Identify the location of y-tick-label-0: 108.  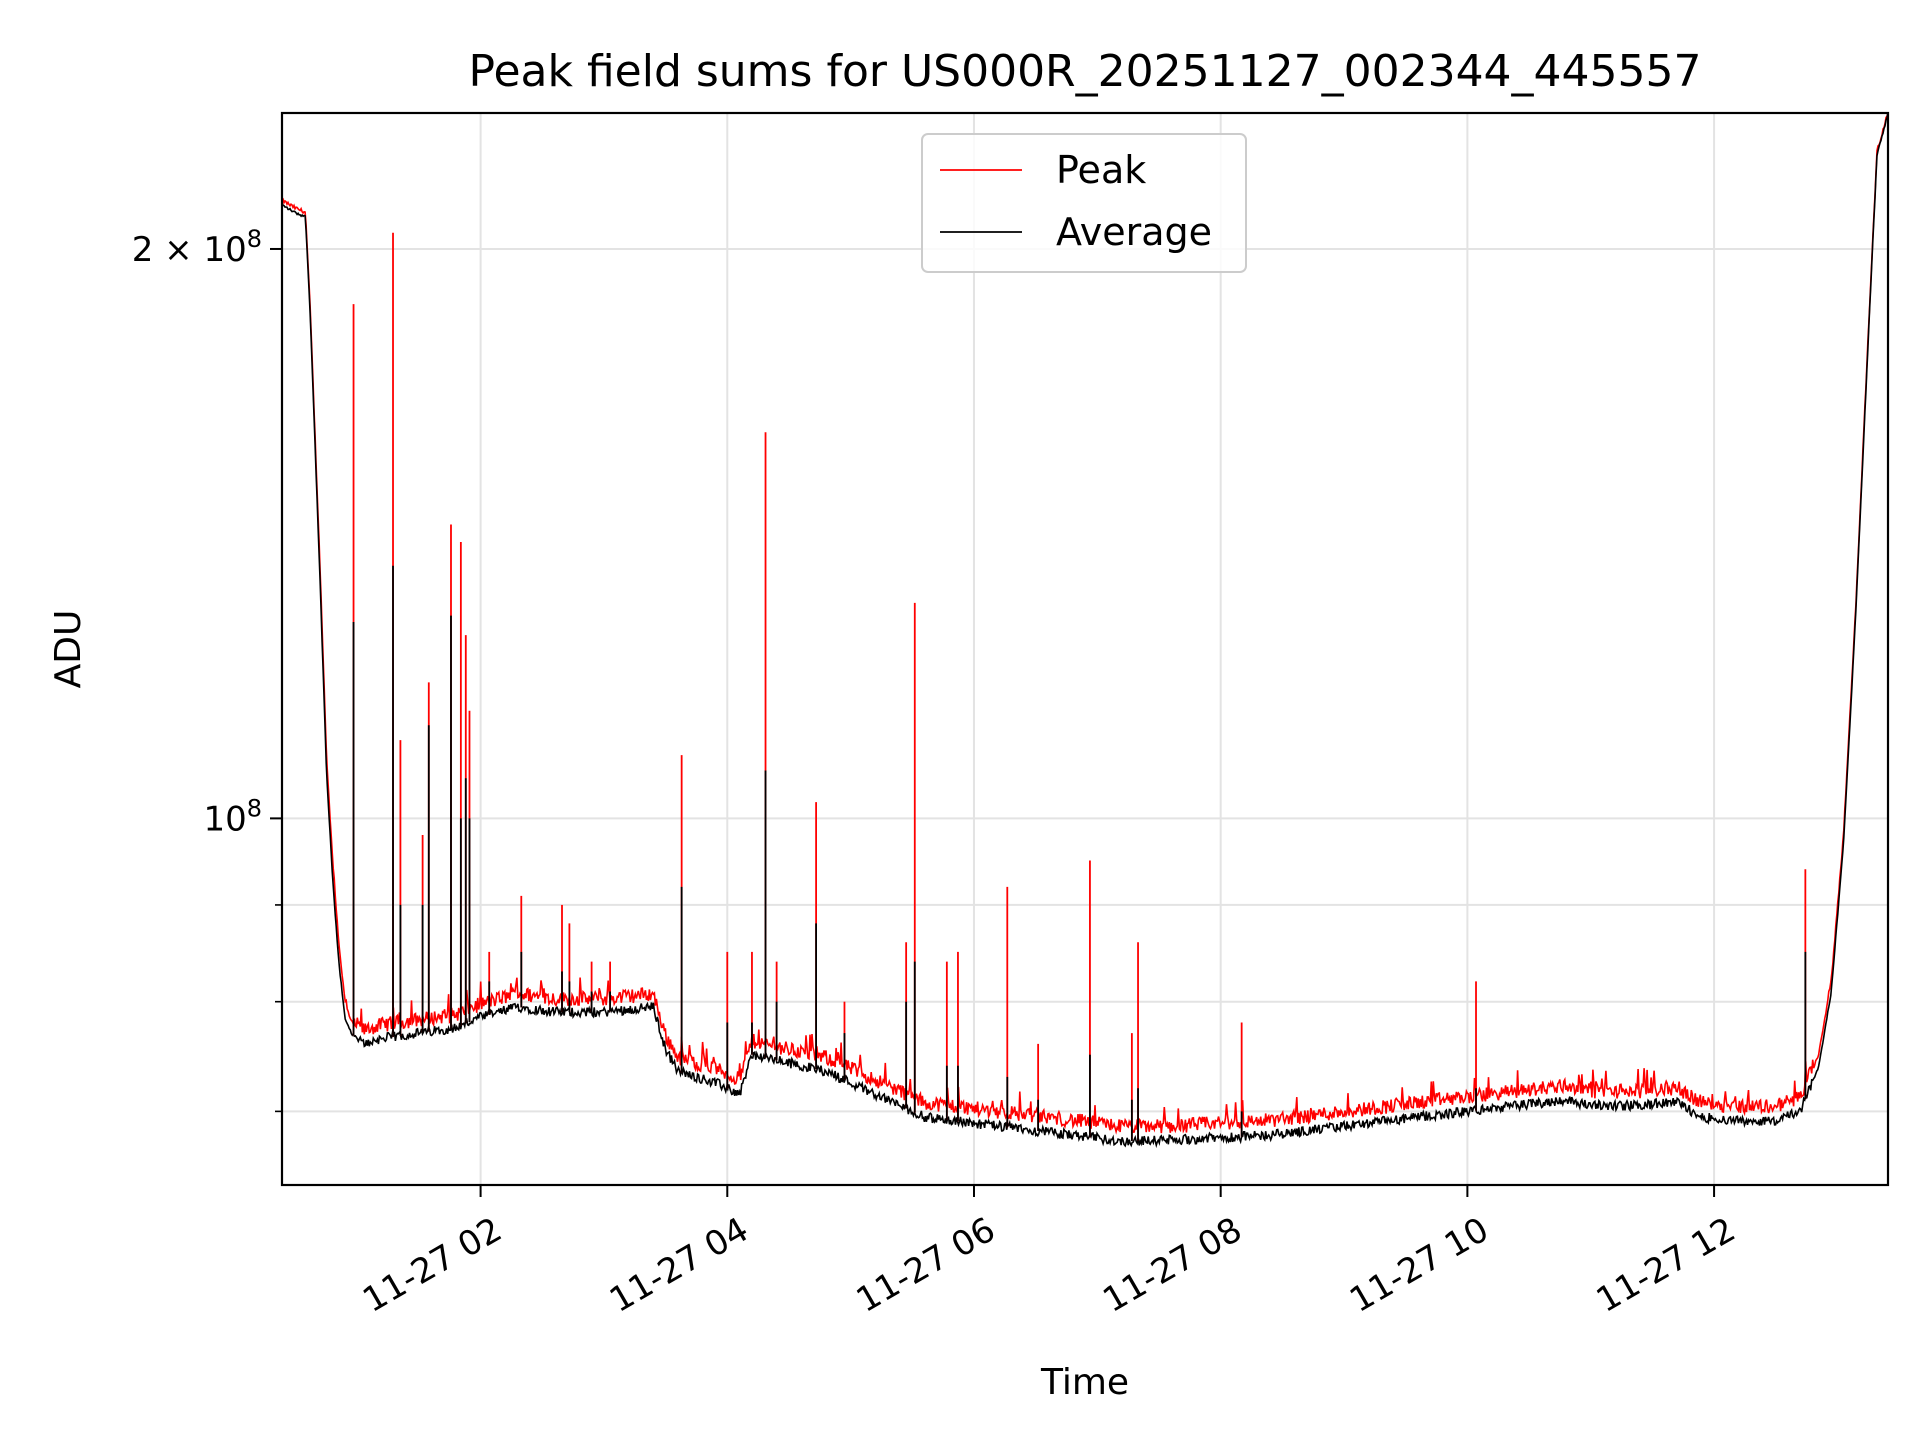
(232, 816).